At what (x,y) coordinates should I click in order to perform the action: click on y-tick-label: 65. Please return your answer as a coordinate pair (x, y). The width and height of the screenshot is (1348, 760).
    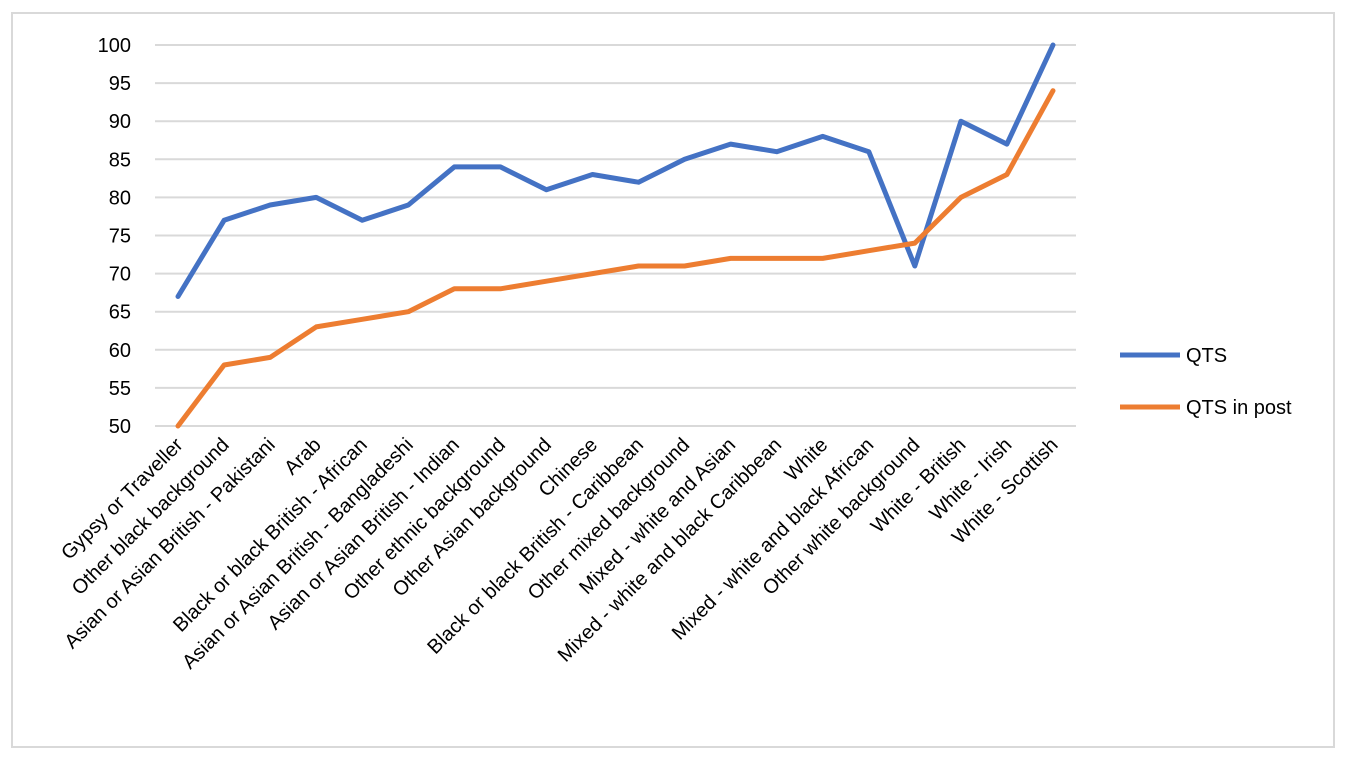
    Looking at the image, I should click on (120, 313).